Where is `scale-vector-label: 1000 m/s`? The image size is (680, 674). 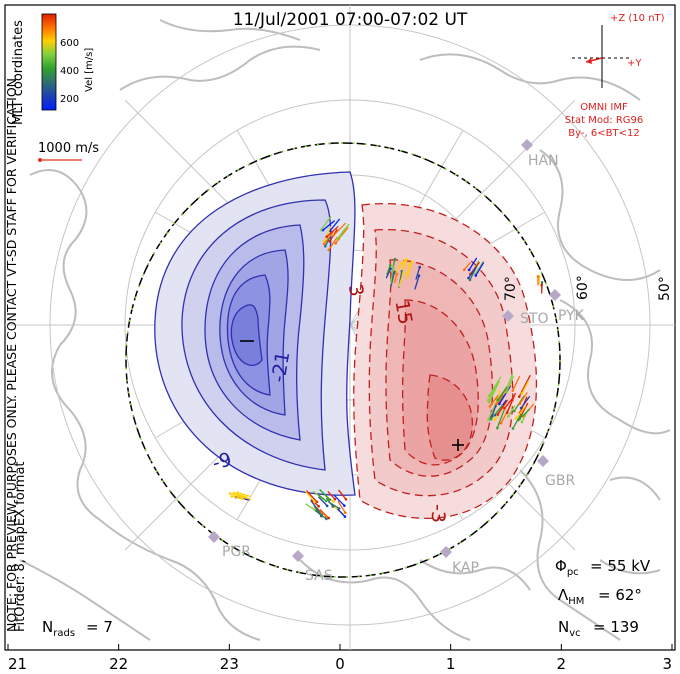 scale-vector-label: 1000 m/s is located at coordinates (68, 148).